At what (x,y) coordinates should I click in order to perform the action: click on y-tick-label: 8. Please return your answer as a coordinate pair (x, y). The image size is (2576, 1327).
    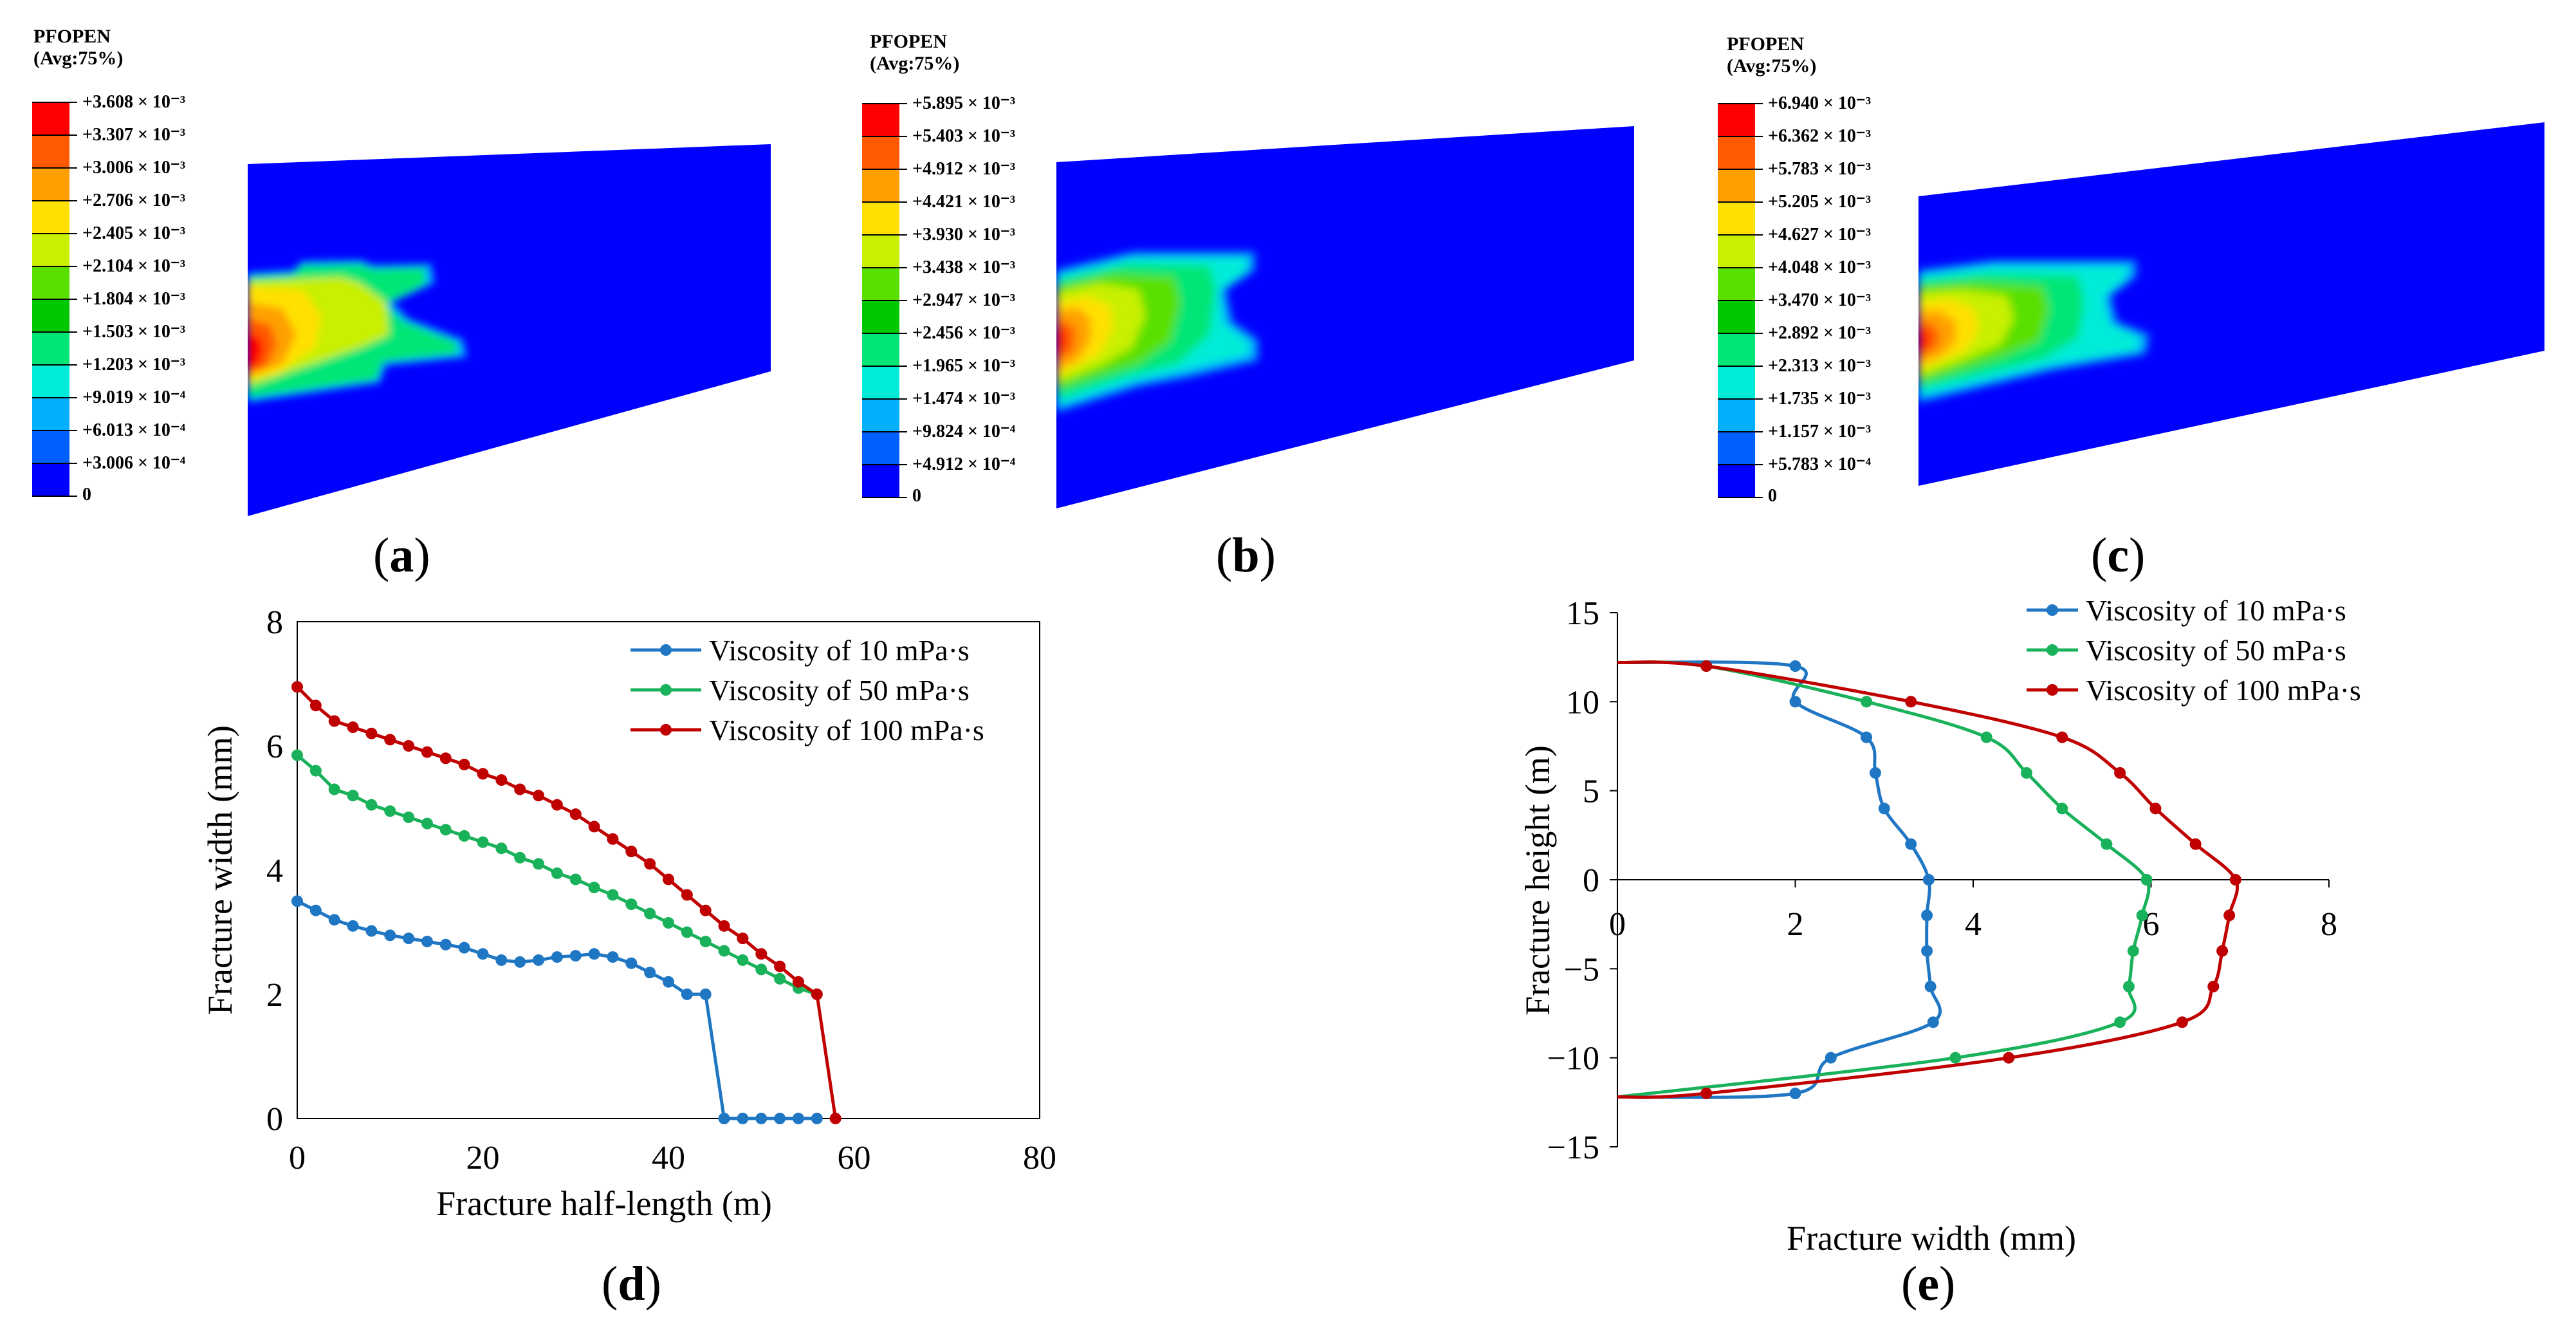
    Looking at the image, I should click on (274, 622).